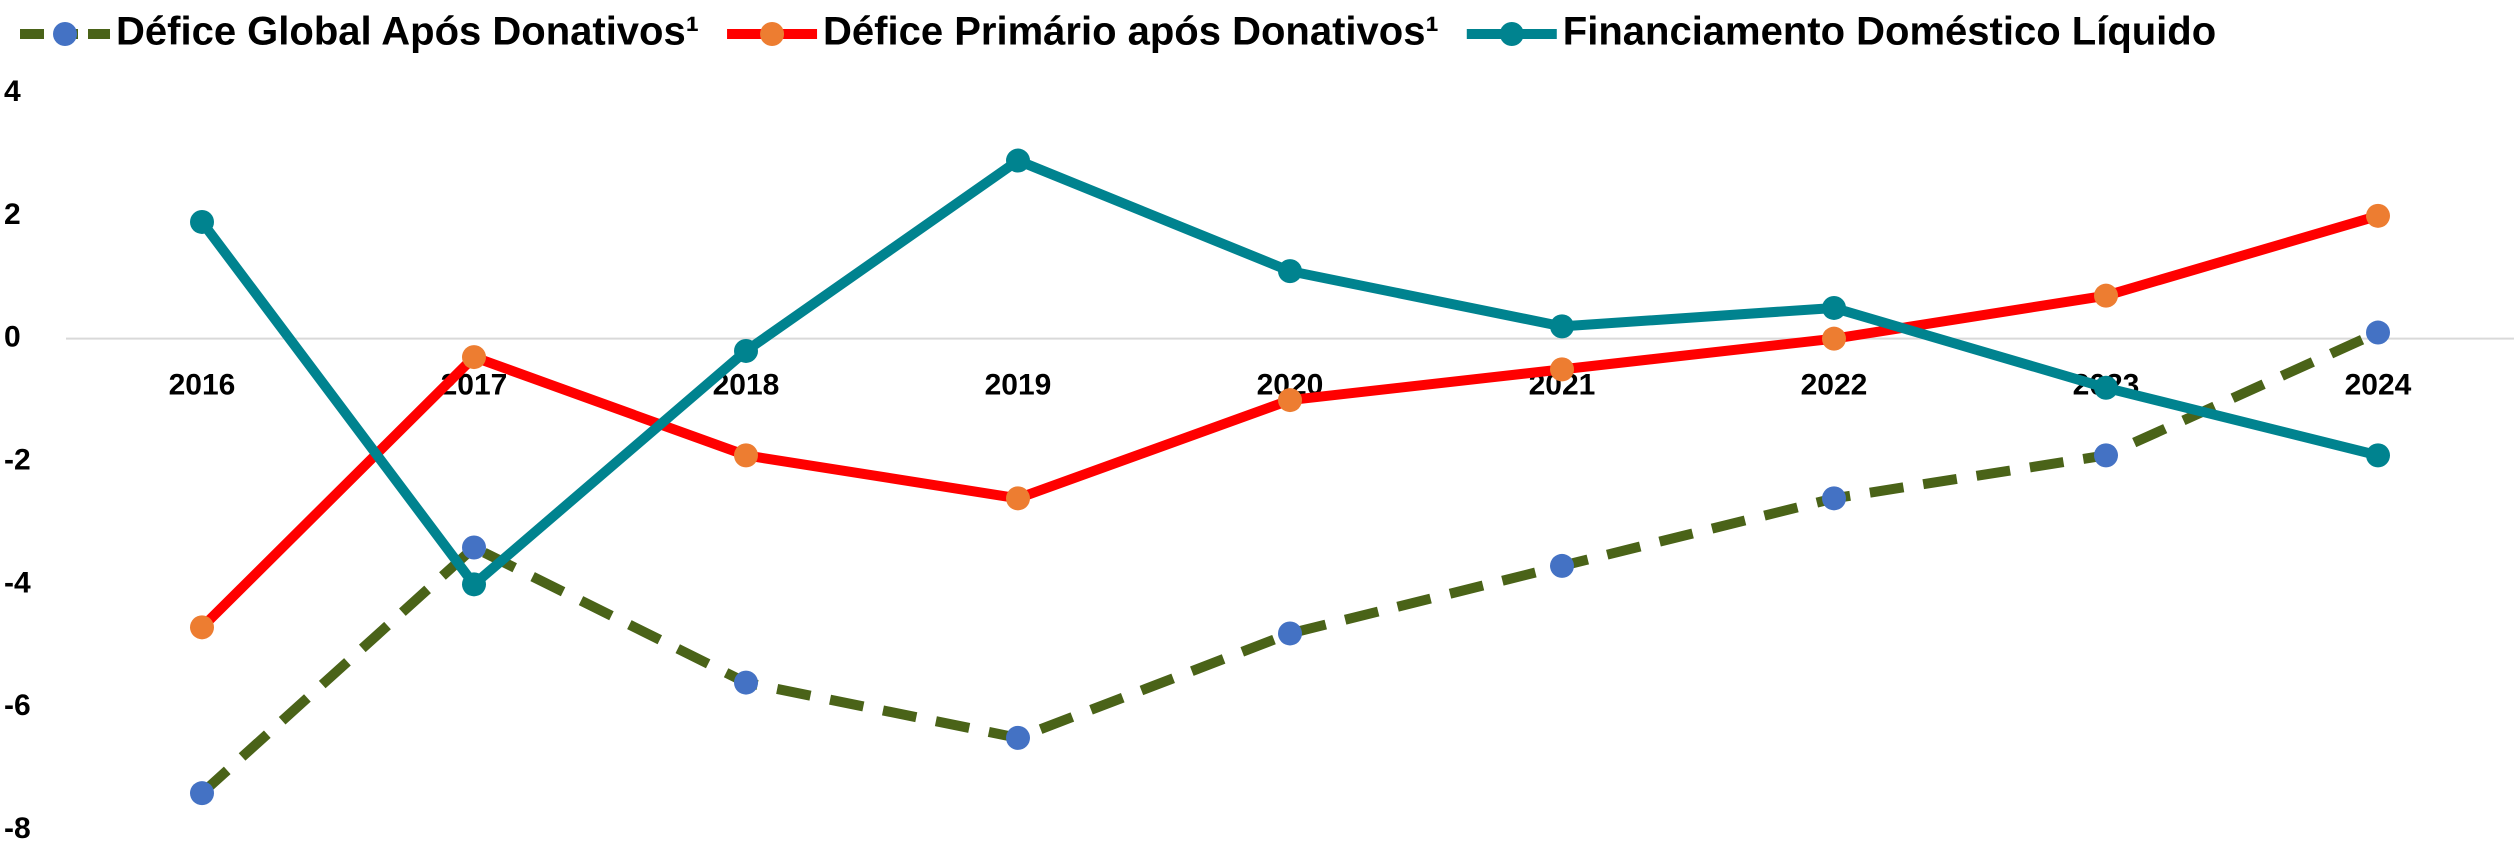  I want to click on legend-label: Défice Global Após Donativos¹, so click(407, 32).